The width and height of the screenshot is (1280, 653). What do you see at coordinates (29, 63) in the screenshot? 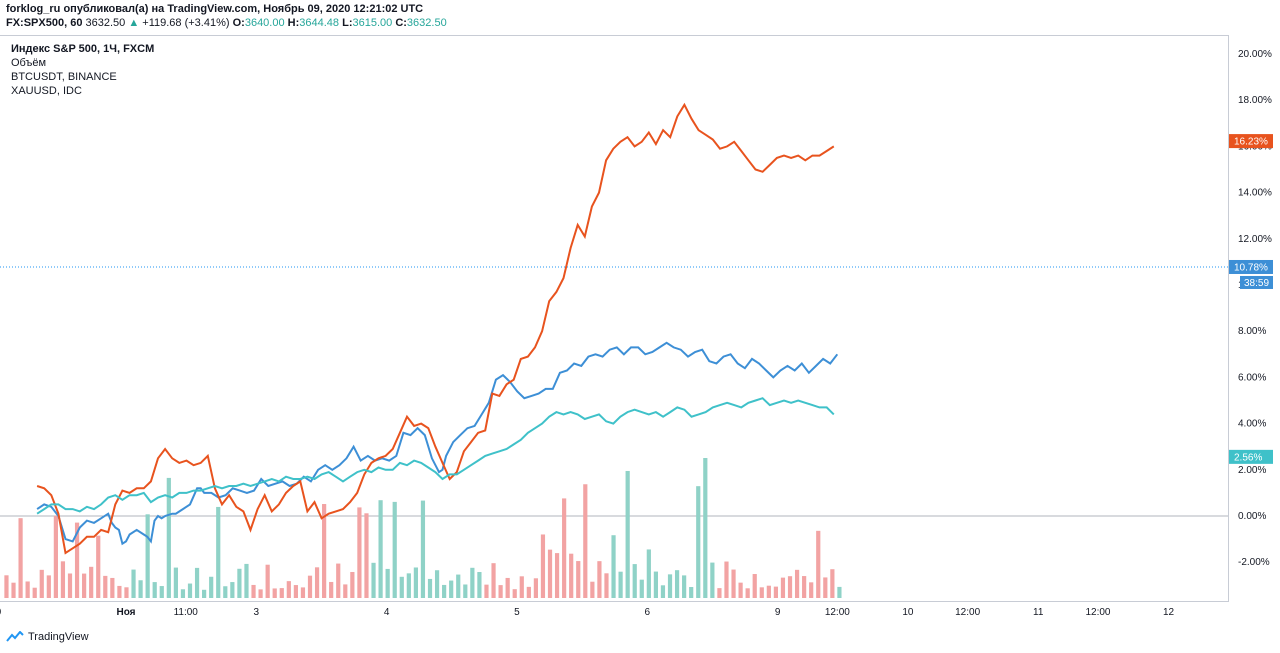
I see `legend-volume: Объём` at bounding box center [29, 63].